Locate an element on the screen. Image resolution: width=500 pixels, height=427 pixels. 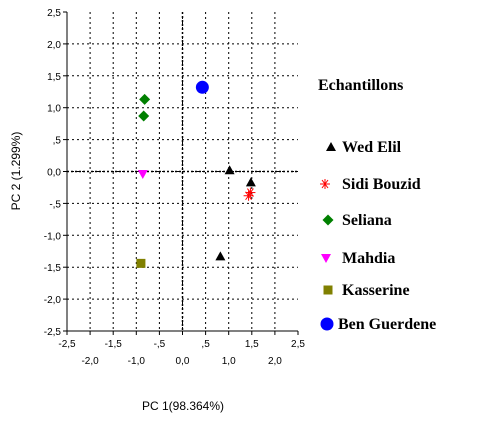
y-tick-label: 0,0 is located at coordinates (54, 173).